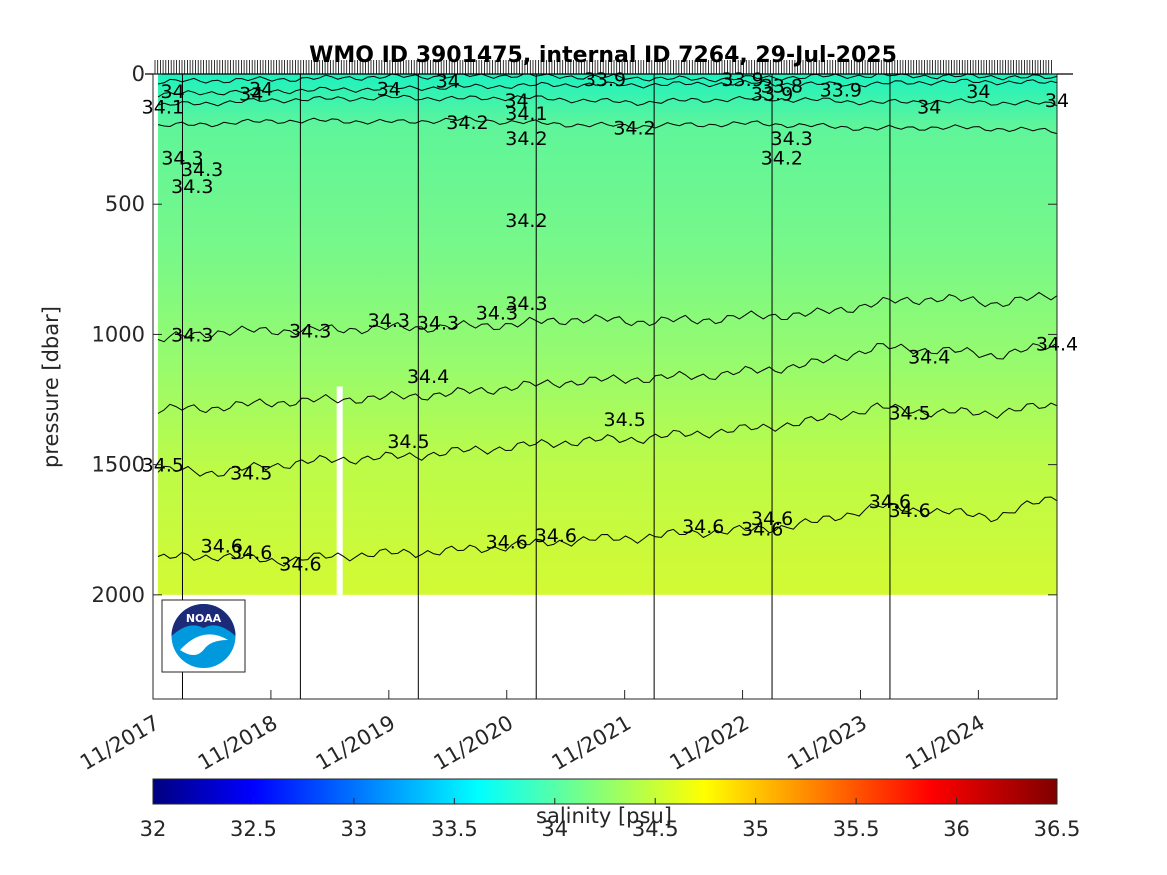 The height and width of the screenshot is (875, 1167). What do you see at coordinates (354, 829) in the screenshot?
I see `colorbar-tick-label: 33` at bounding box center [354, 829].